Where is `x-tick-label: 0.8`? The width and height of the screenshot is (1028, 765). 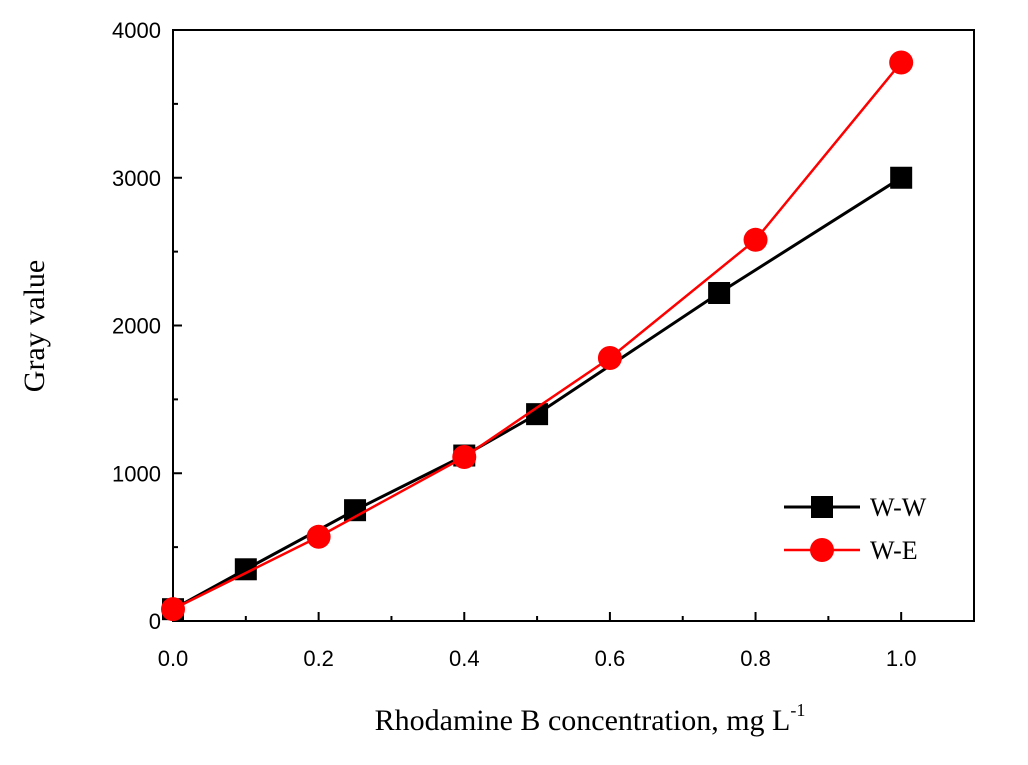
x-tick-label: 0.8 is located at coordinates (755, 658).